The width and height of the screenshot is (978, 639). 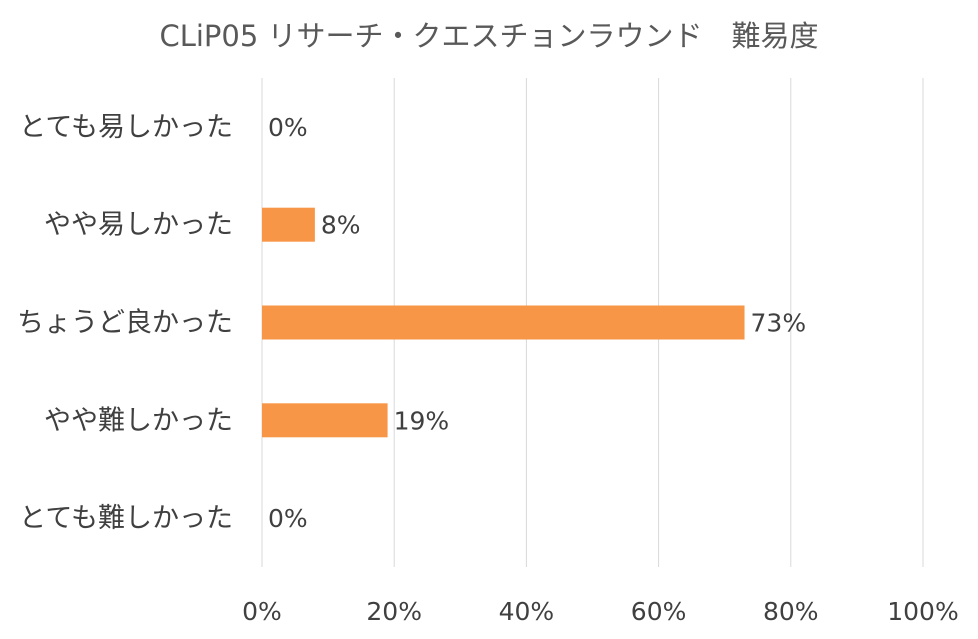 I want to click on x-tick-label: 40%, so click(x=527, y=611).